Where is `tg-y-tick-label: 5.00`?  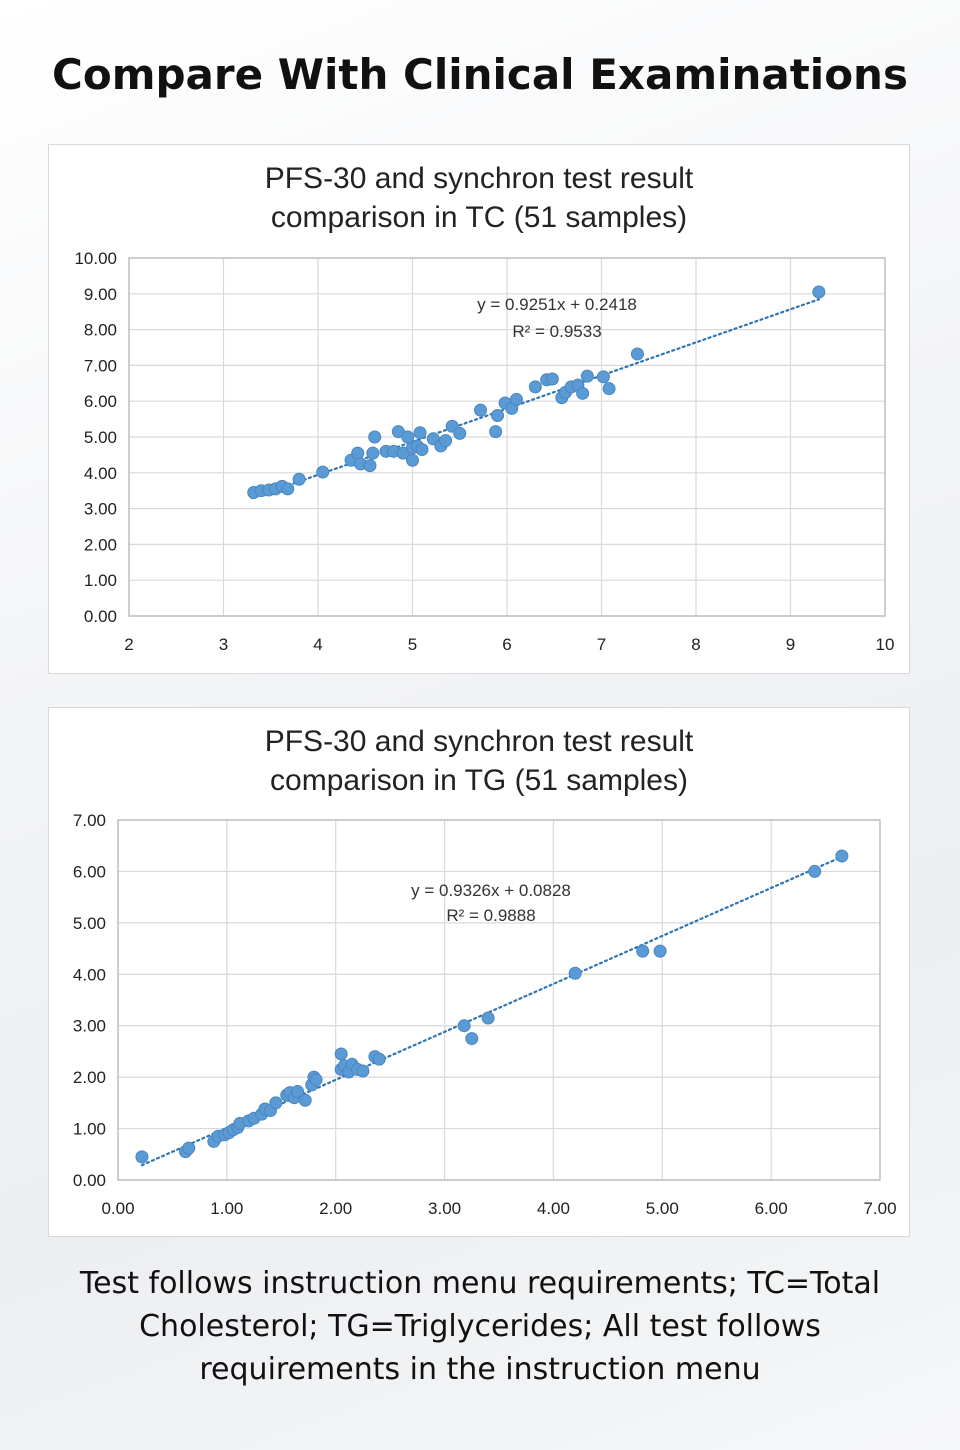 tg-y-tick-label: 5.00 is located at coordinates (89, 923).